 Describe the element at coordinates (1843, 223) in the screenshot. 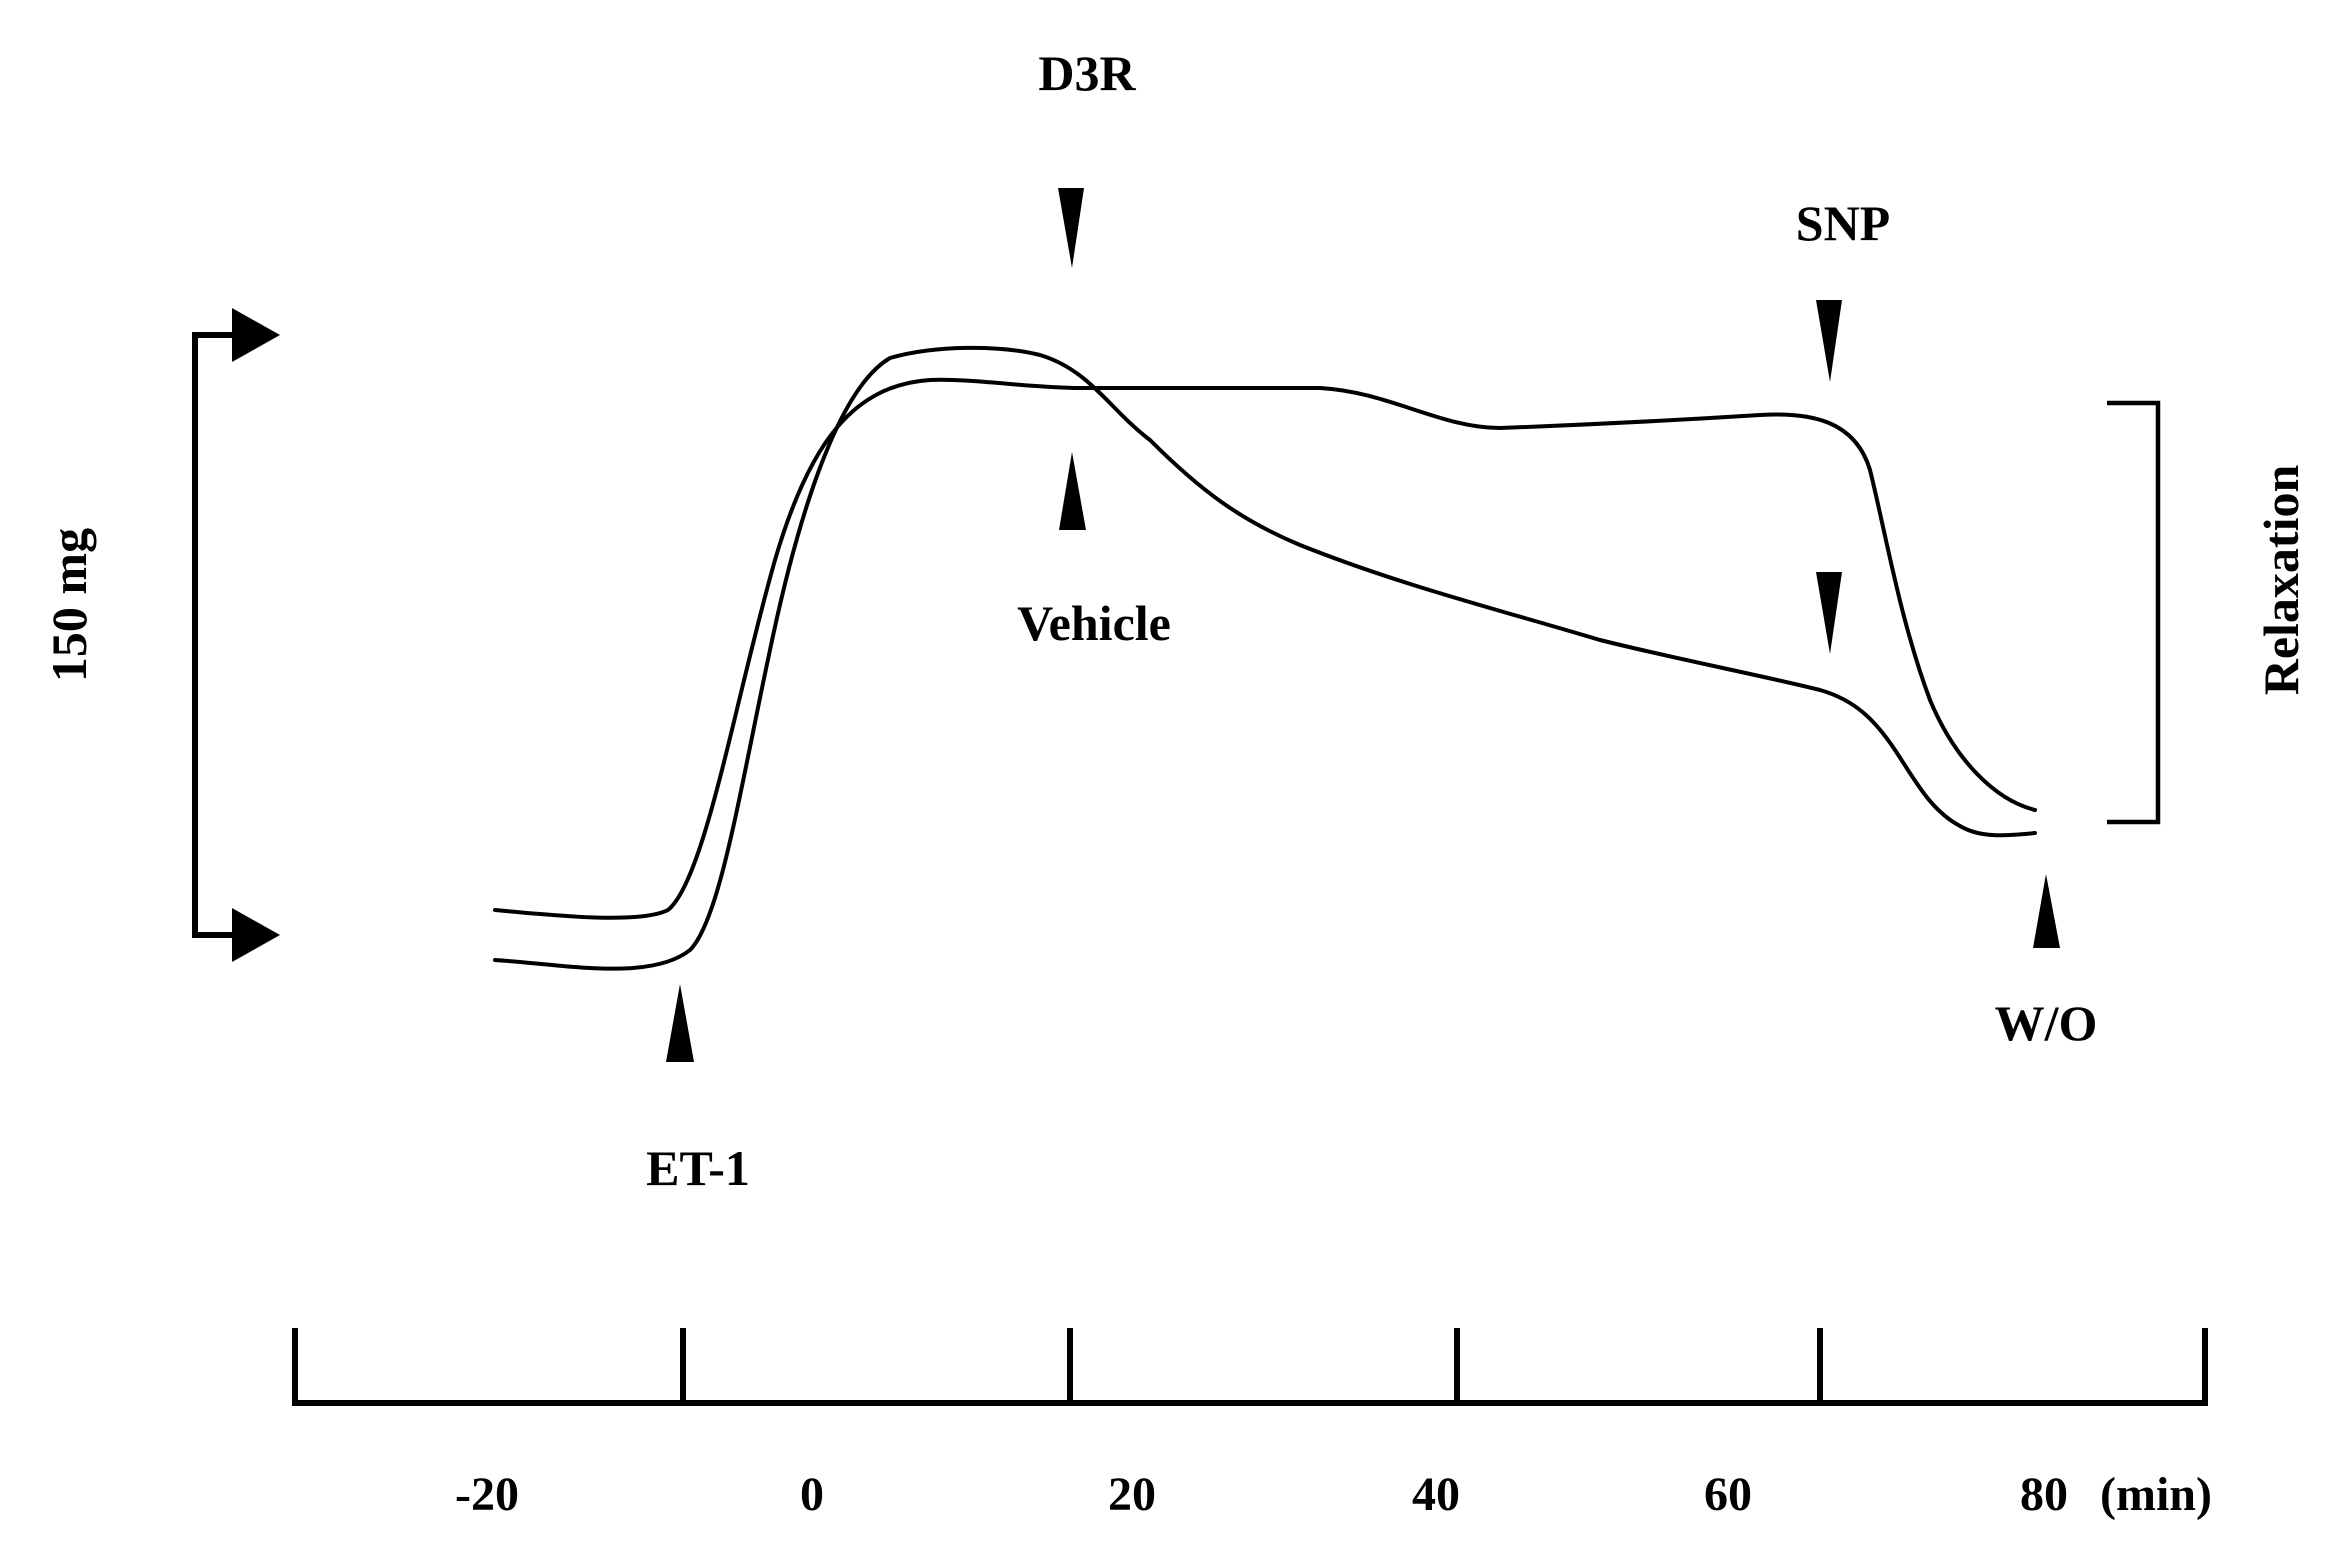

I see `snp-label: SNP` at that location.